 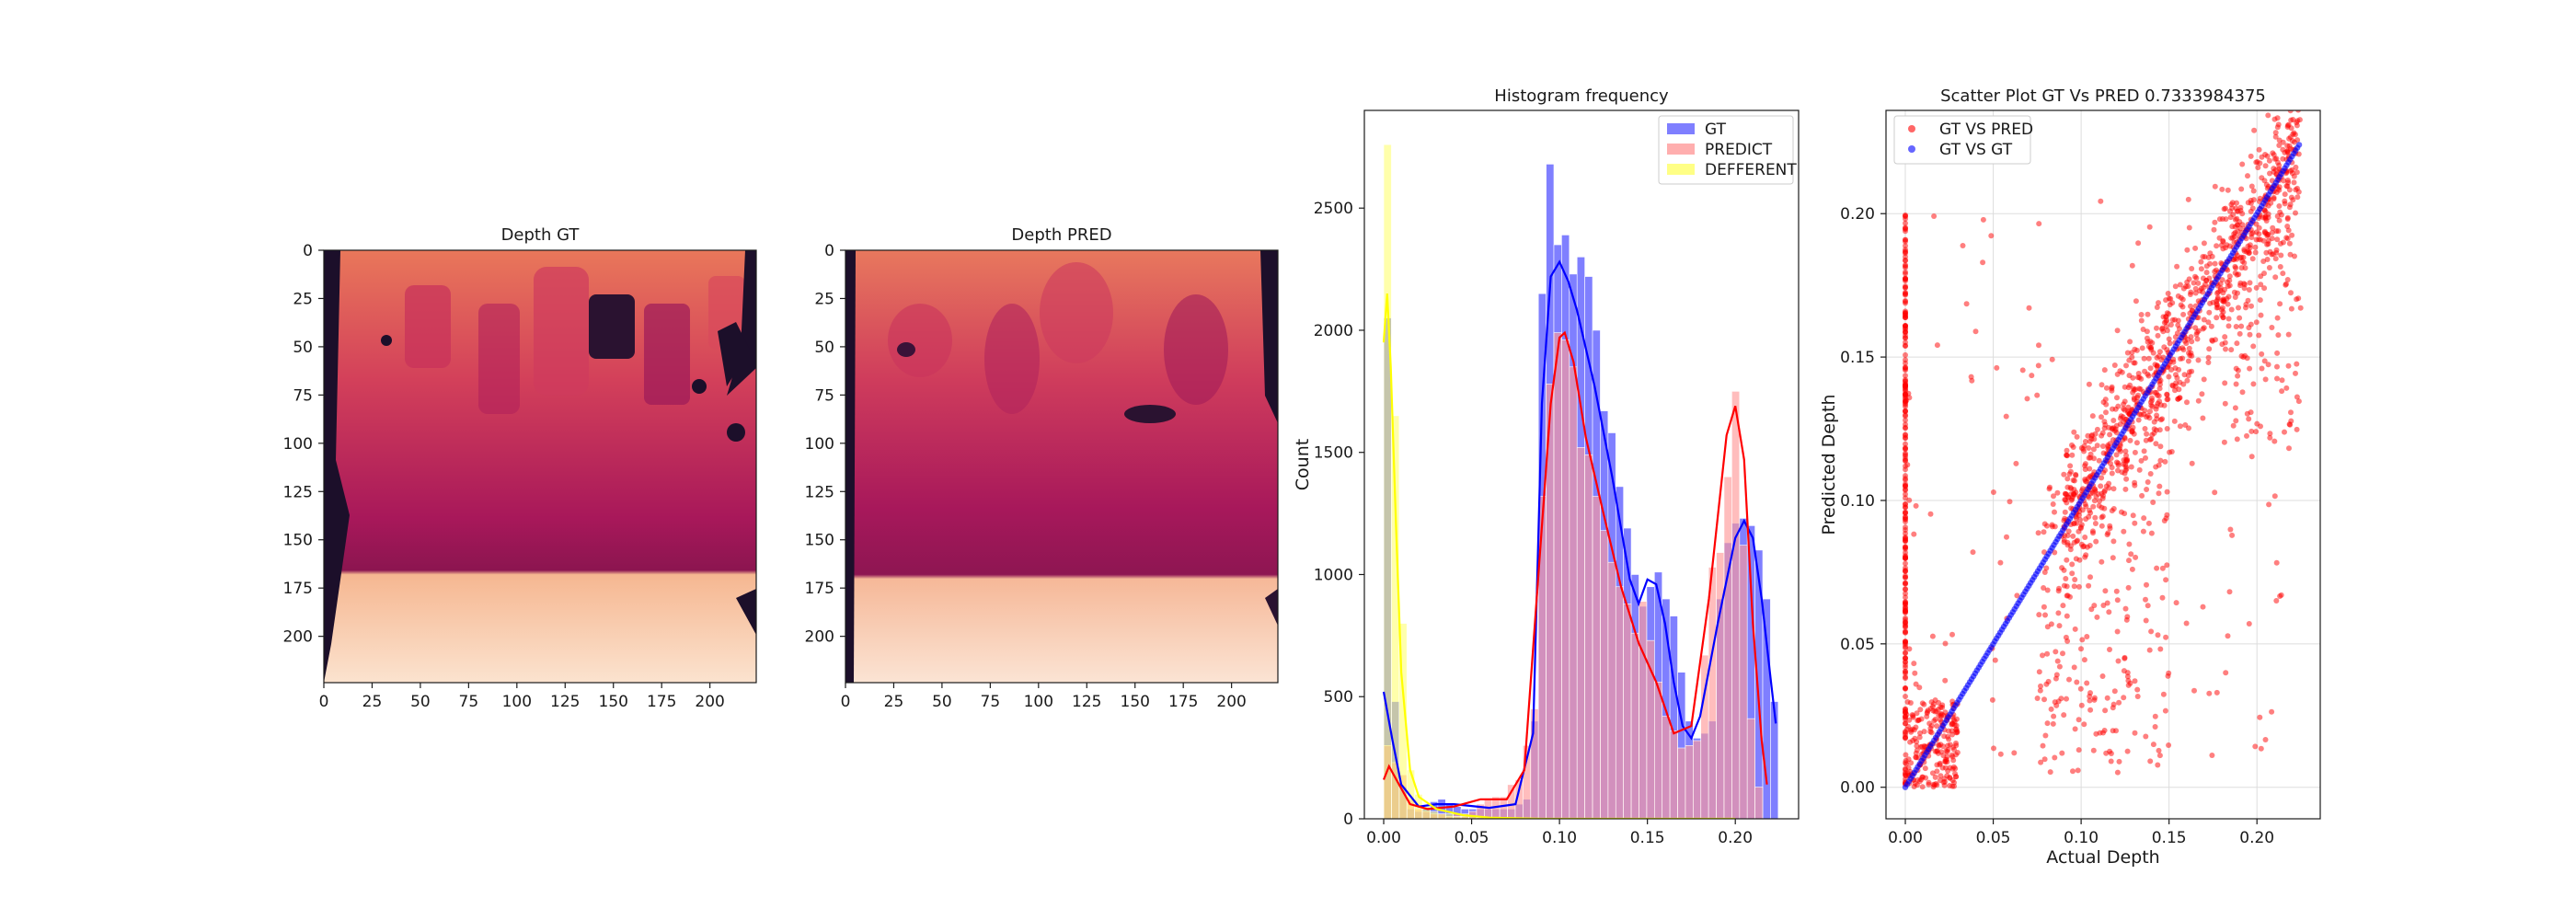 What do you see at coordinates (2299, 145) in the screenshot?
I see `scatter-point-gt-vs-gt` at bounding box center [2299, 145].